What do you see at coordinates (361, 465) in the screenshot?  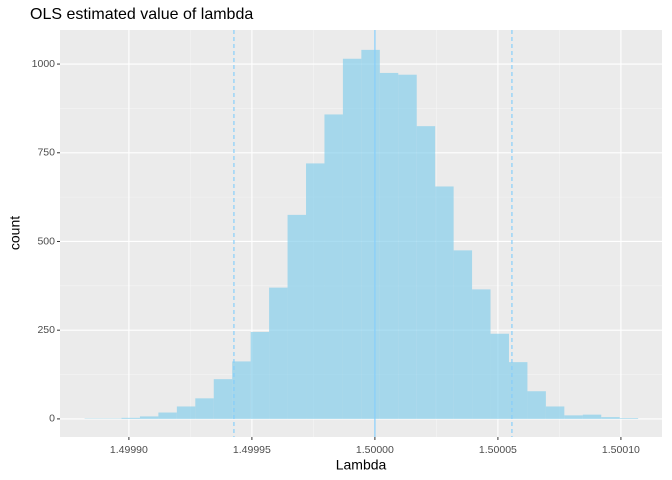 I see `x-axis-title: Lambda` at bounding box center [361, 465].